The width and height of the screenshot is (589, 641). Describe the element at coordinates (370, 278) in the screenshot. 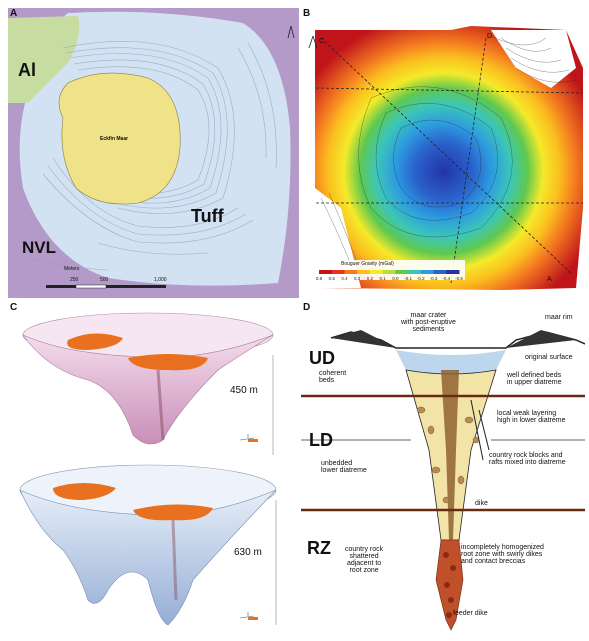

I see `colorbar-tick-label: 0.2` at that location.